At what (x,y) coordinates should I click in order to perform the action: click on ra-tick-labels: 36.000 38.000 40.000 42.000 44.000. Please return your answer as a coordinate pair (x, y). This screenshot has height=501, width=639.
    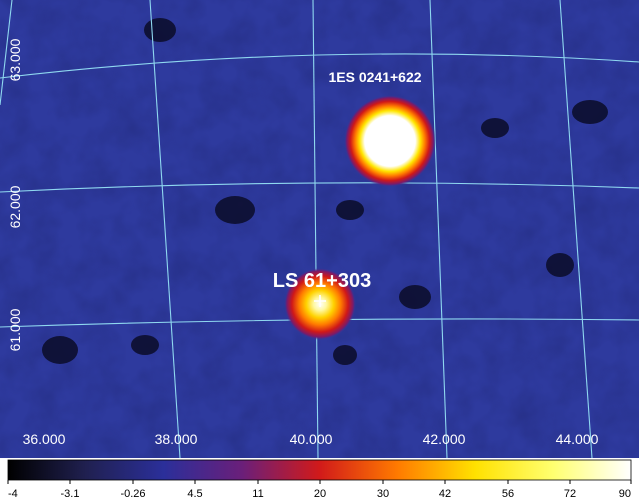
    Looking at the image, I should click on (311, 439).